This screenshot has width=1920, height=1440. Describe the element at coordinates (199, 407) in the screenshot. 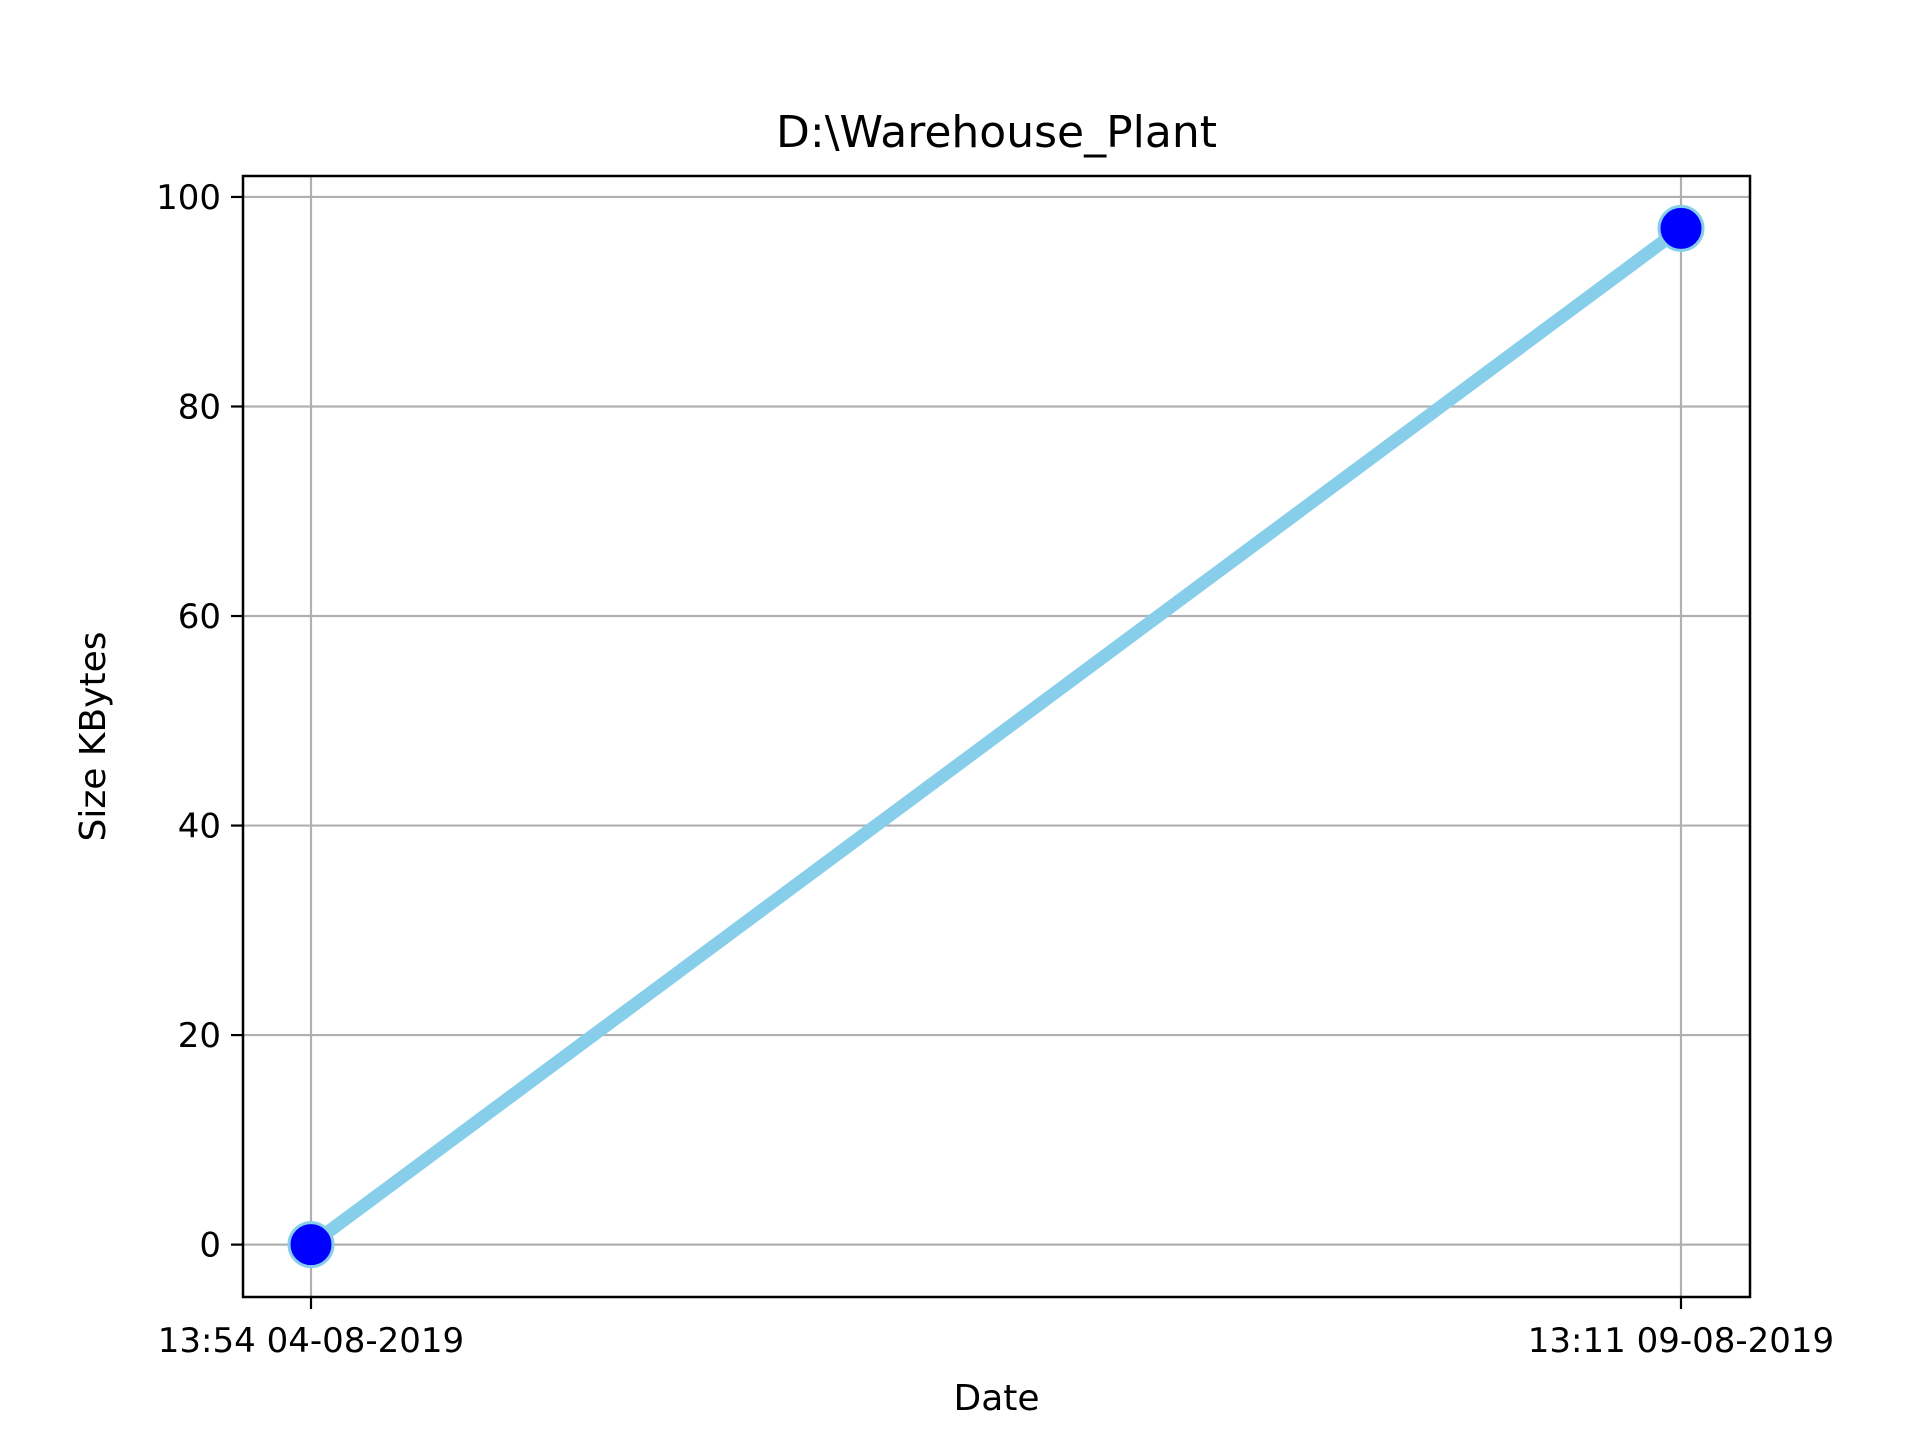

I see `y-tick-label: 80` at that location.